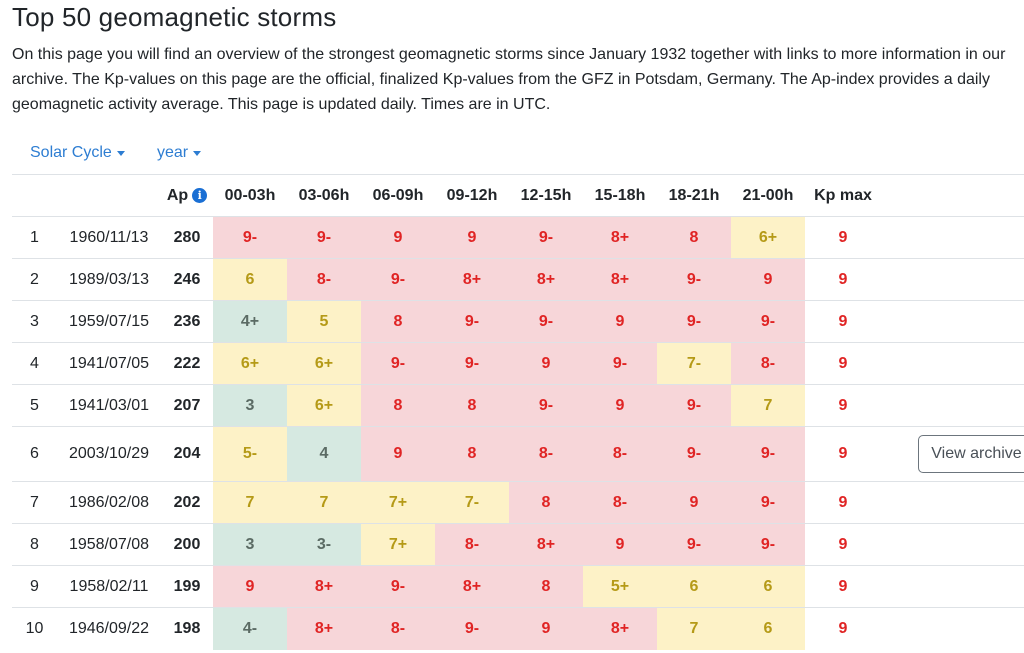  Describe the element at coordinates (187, 502) in the screenshot. I see `ap-cell: 202` at that location.